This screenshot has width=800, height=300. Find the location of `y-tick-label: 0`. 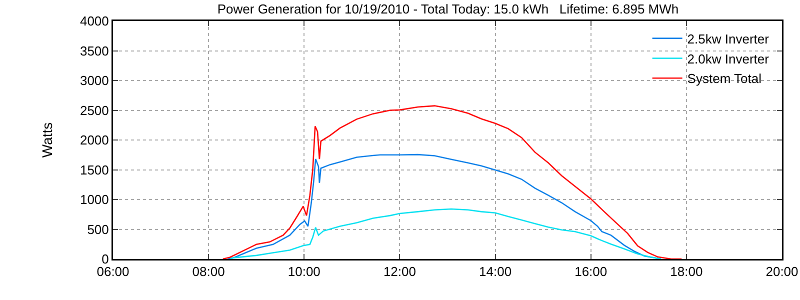

y-tick-label: 0 is located at coordinates (105, 259).